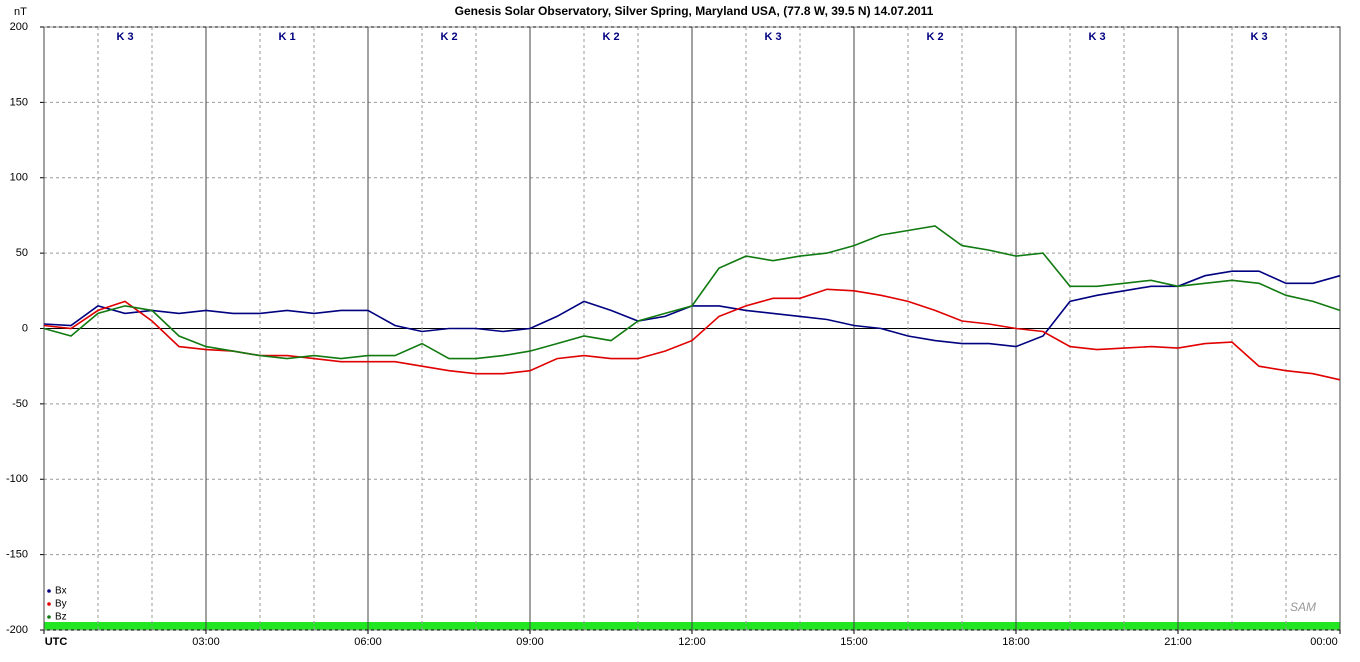 The height and width of the screenshot is (662, 1360). What do you see at coordinates (56, 642) in the screenshot?
I see `x-tick-label: UTC` at bounding box center [56, 642].